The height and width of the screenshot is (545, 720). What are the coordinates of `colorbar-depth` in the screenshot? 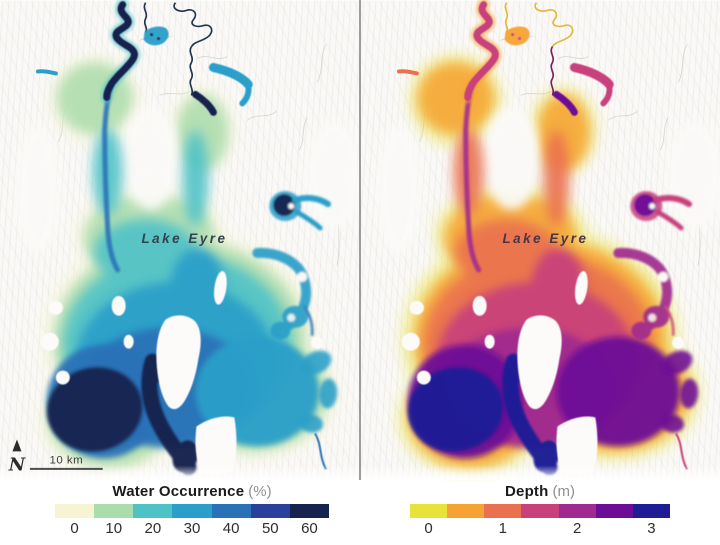 It's located at (540, 511).